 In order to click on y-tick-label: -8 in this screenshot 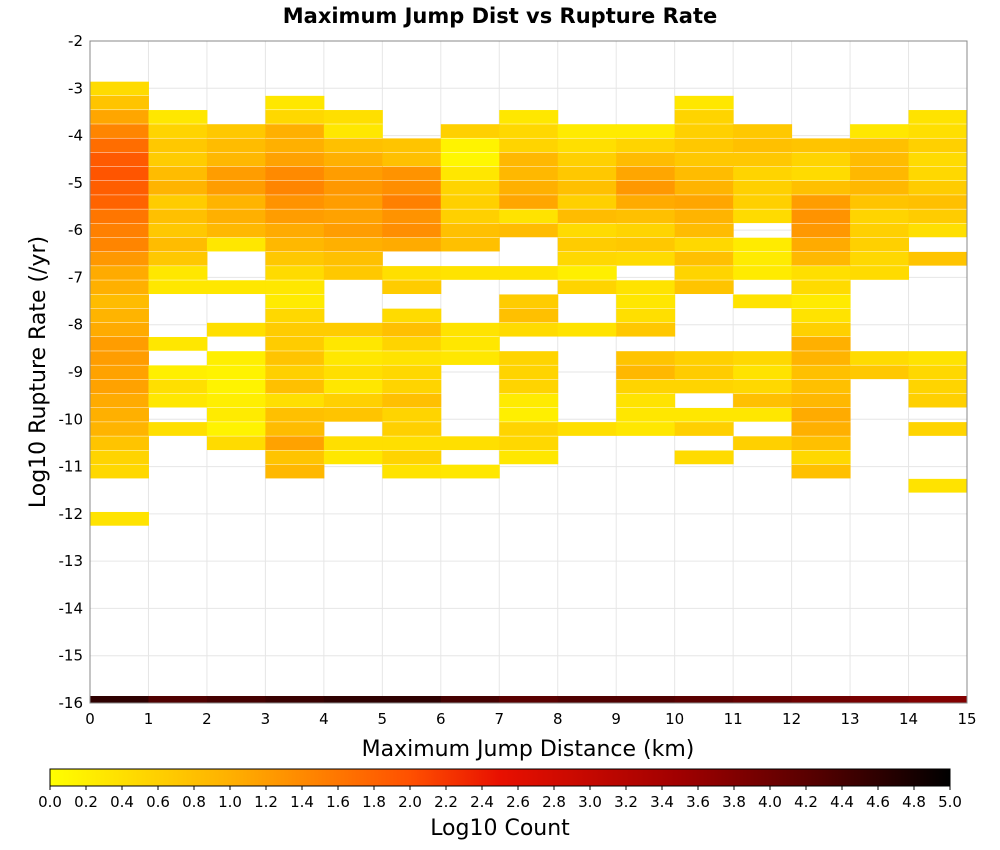, I will do `click(75, 325)`.